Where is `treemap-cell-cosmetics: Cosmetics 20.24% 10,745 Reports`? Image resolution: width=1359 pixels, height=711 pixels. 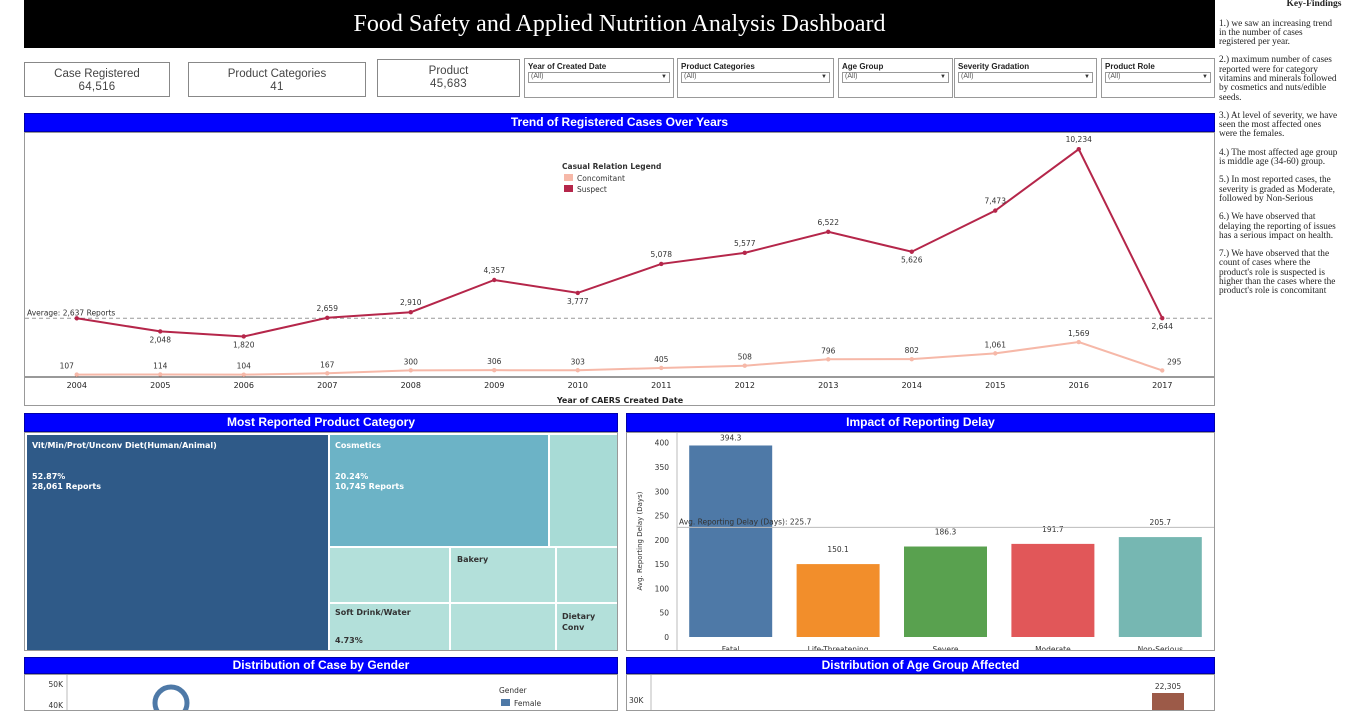 treemap-cell-cosmetics: Cosmetics 20.24% 10,745 Reports is located at coordinates (439, 490).